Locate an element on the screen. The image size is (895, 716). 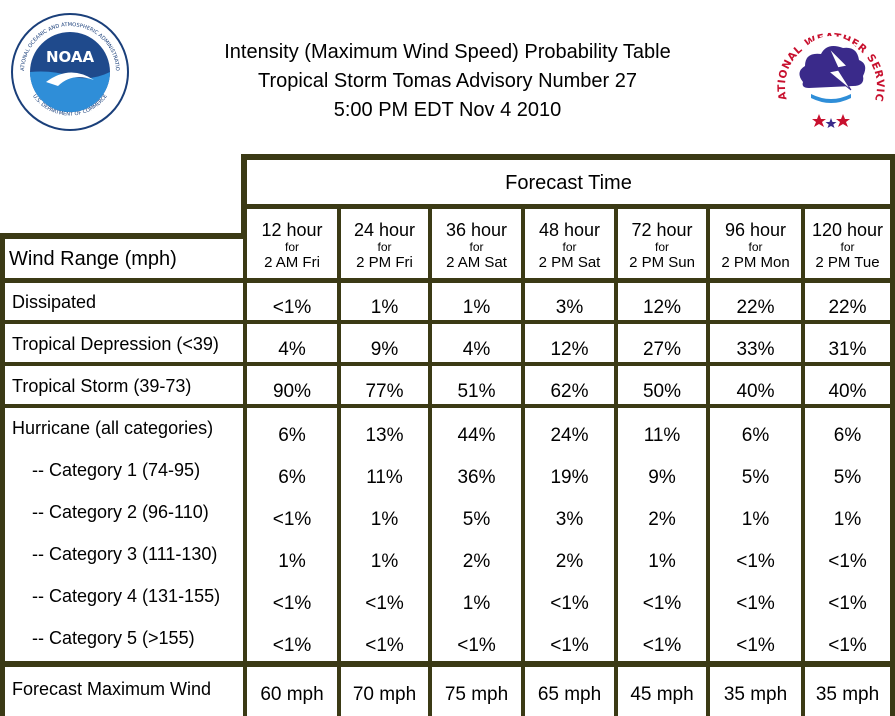
wind-range-header: Wind Range (mph) is located at coordinates (124, 258).